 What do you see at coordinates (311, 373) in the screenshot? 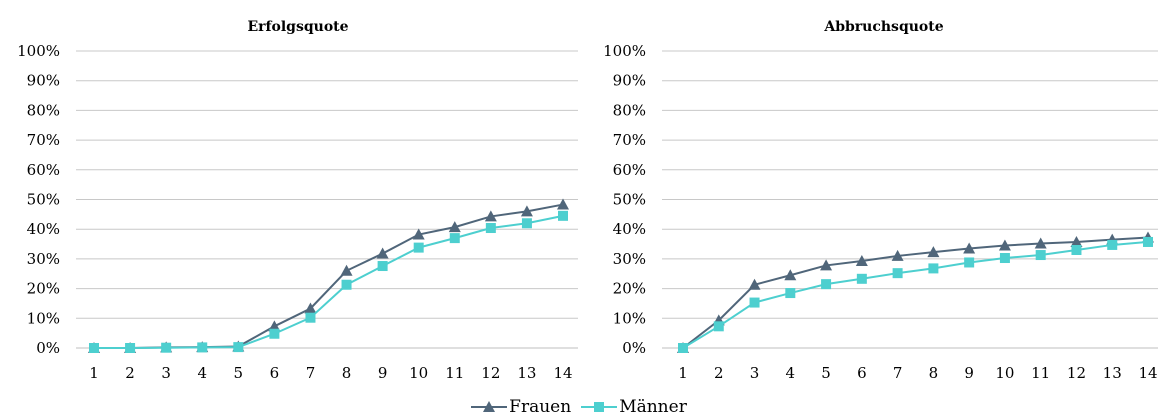
I see `x-tick-label: 7` at bounding box center [311, 373].